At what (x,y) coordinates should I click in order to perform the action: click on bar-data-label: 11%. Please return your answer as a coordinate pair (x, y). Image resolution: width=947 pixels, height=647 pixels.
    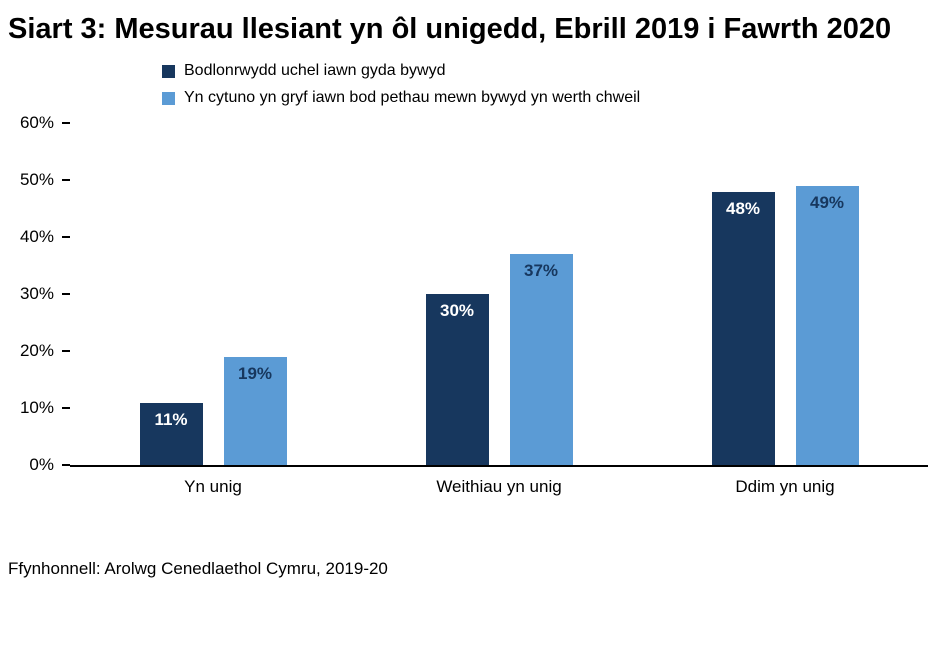
    Looking at the image, I should click on (171, 419).